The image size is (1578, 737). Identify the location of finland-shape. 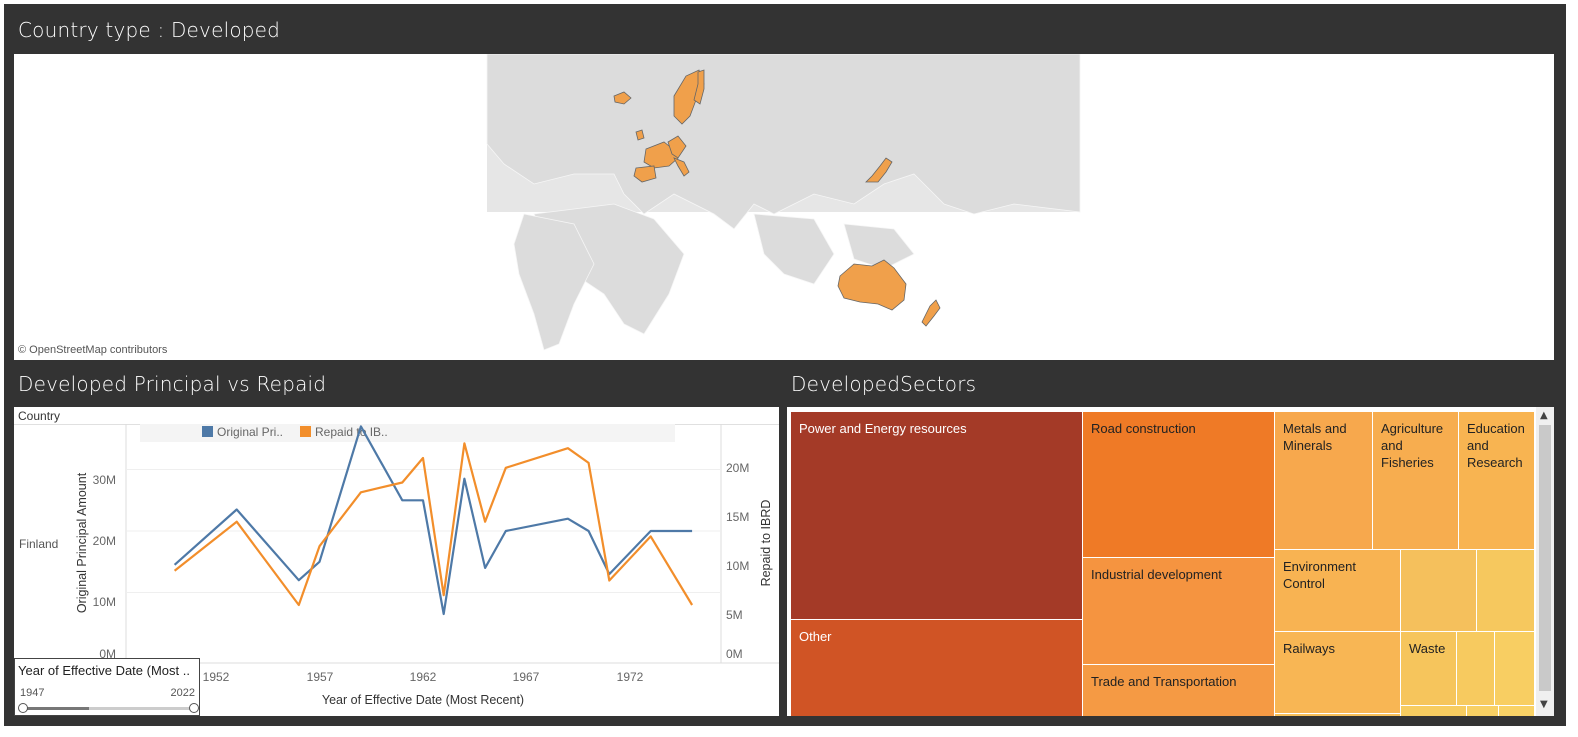
(699, 87).